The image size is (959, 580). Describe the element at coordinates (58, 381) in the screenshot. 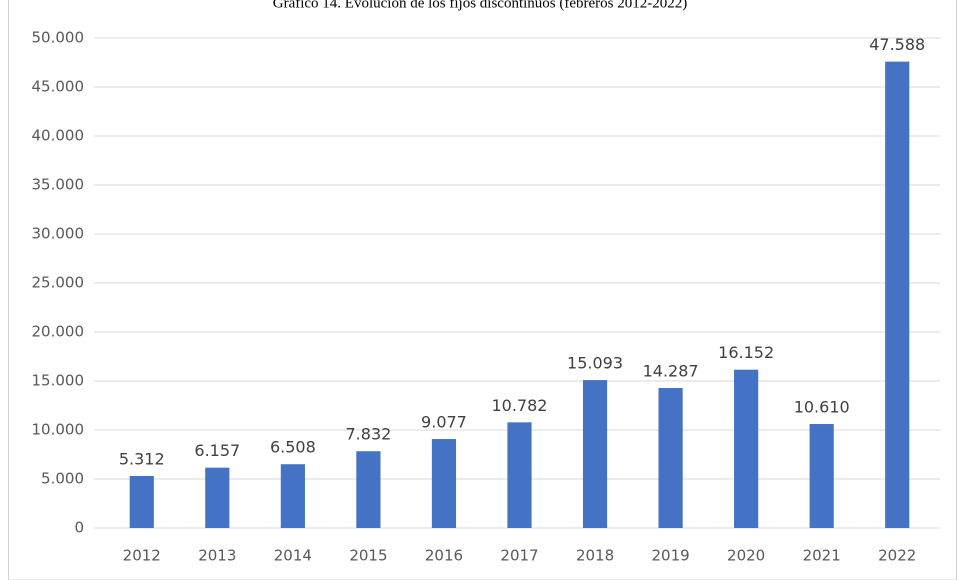

I see `y-tick-label: 15.000` at that location.